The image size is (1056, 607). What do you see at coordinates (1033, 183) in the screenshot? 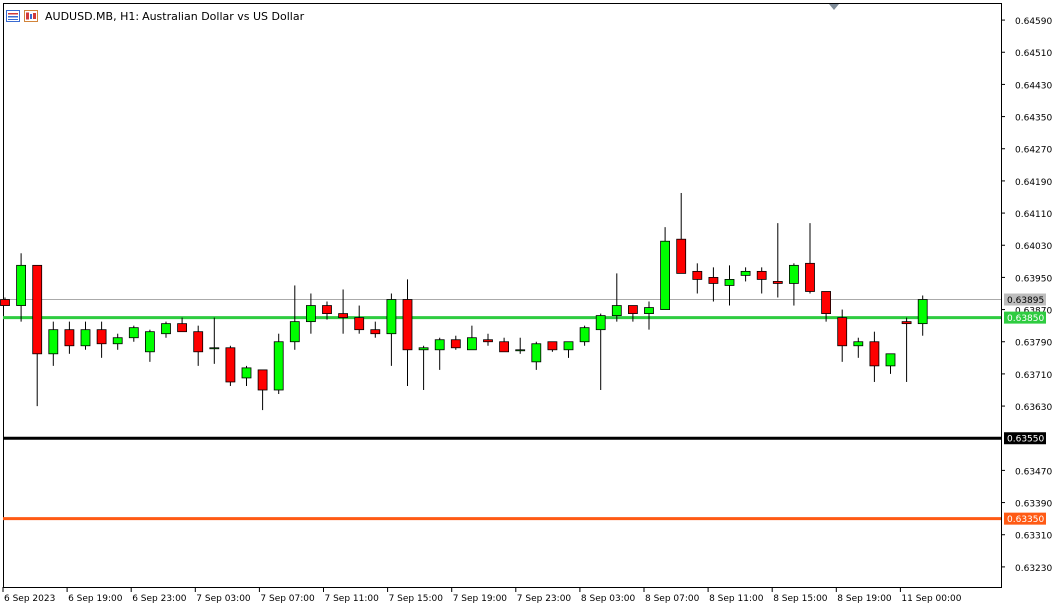
I see `y-tick-label: 0.64190` at bounding box center [1033, 183].